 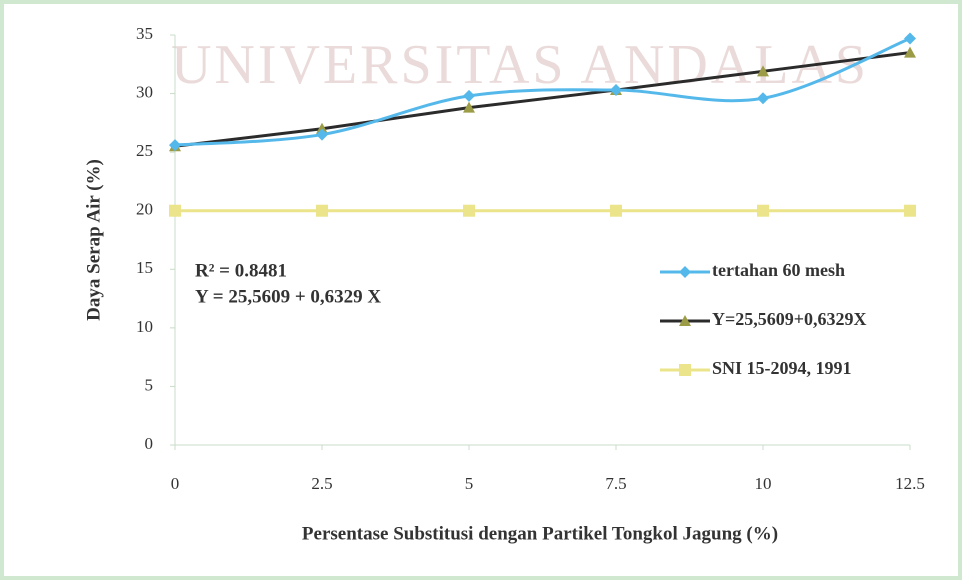 What do you see at coordinates (175, 483) in the screenshot?
I see `x-tick-label: 0` at bounding box center [175, 483].